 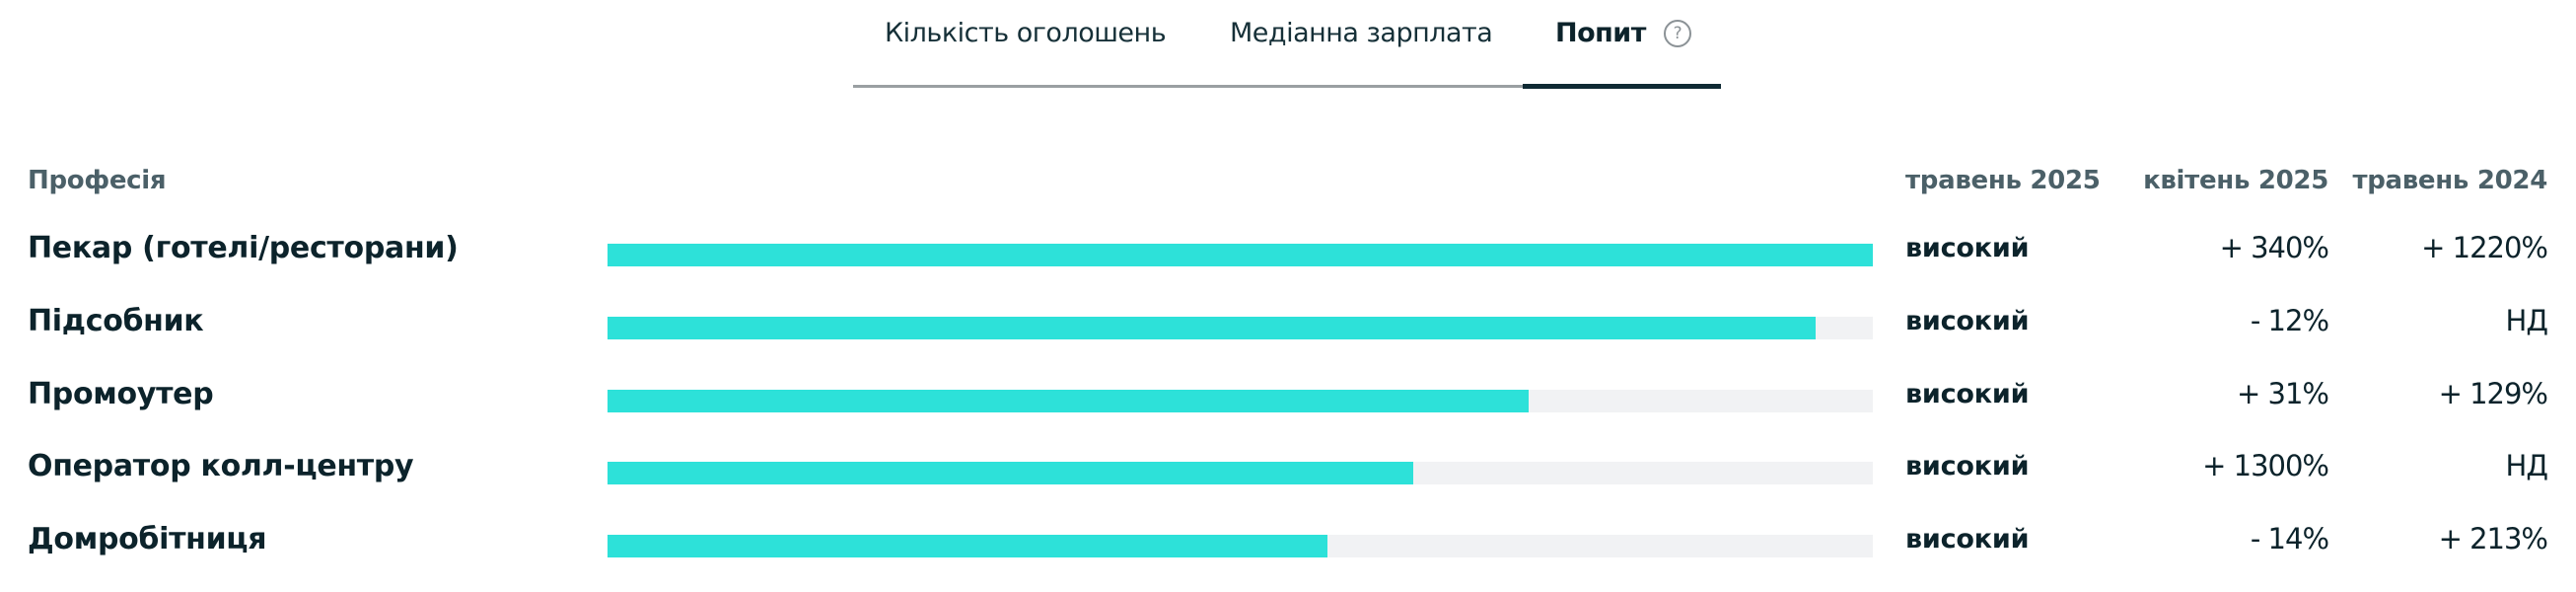 I want to click on tab-bar-divider, so click(x=1287, y=86).